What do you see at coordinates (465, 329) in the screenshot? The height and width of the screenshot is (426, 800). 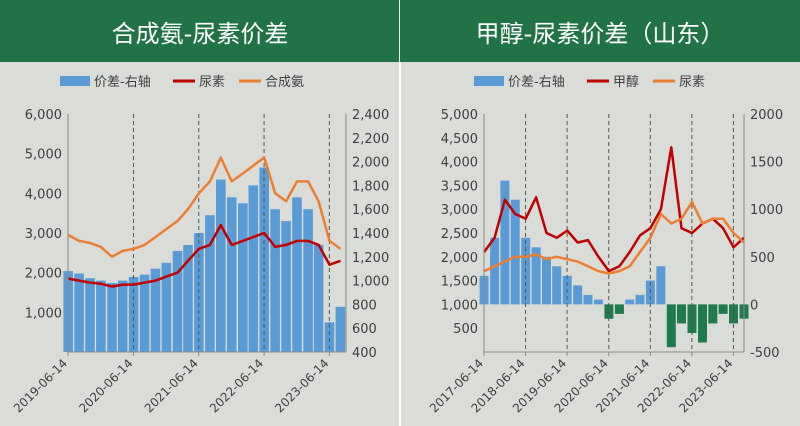 I see `y-left-tick-label: 500` at bounding box center [465, 329].